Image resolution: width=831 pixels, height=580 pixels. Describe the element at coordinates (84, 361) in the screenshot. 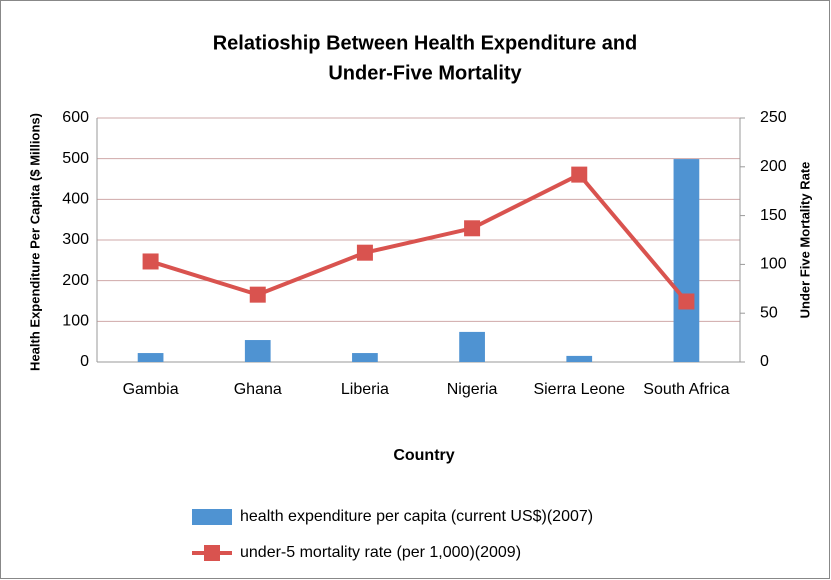

I see `y-tick-label: 0` at that location.